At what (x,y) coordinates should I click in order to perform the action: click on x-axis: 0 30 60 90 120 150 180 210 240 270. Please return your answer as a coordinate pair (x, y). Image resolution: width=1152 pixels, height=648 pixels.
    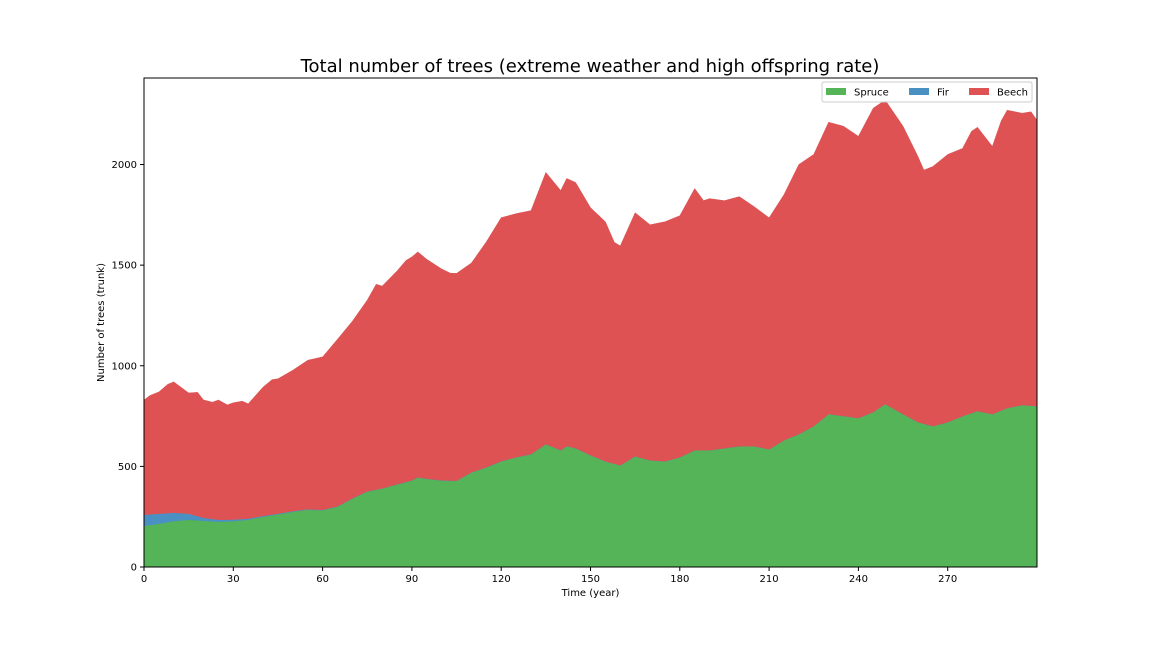
    Looking at the image, I should click on (549, 576).